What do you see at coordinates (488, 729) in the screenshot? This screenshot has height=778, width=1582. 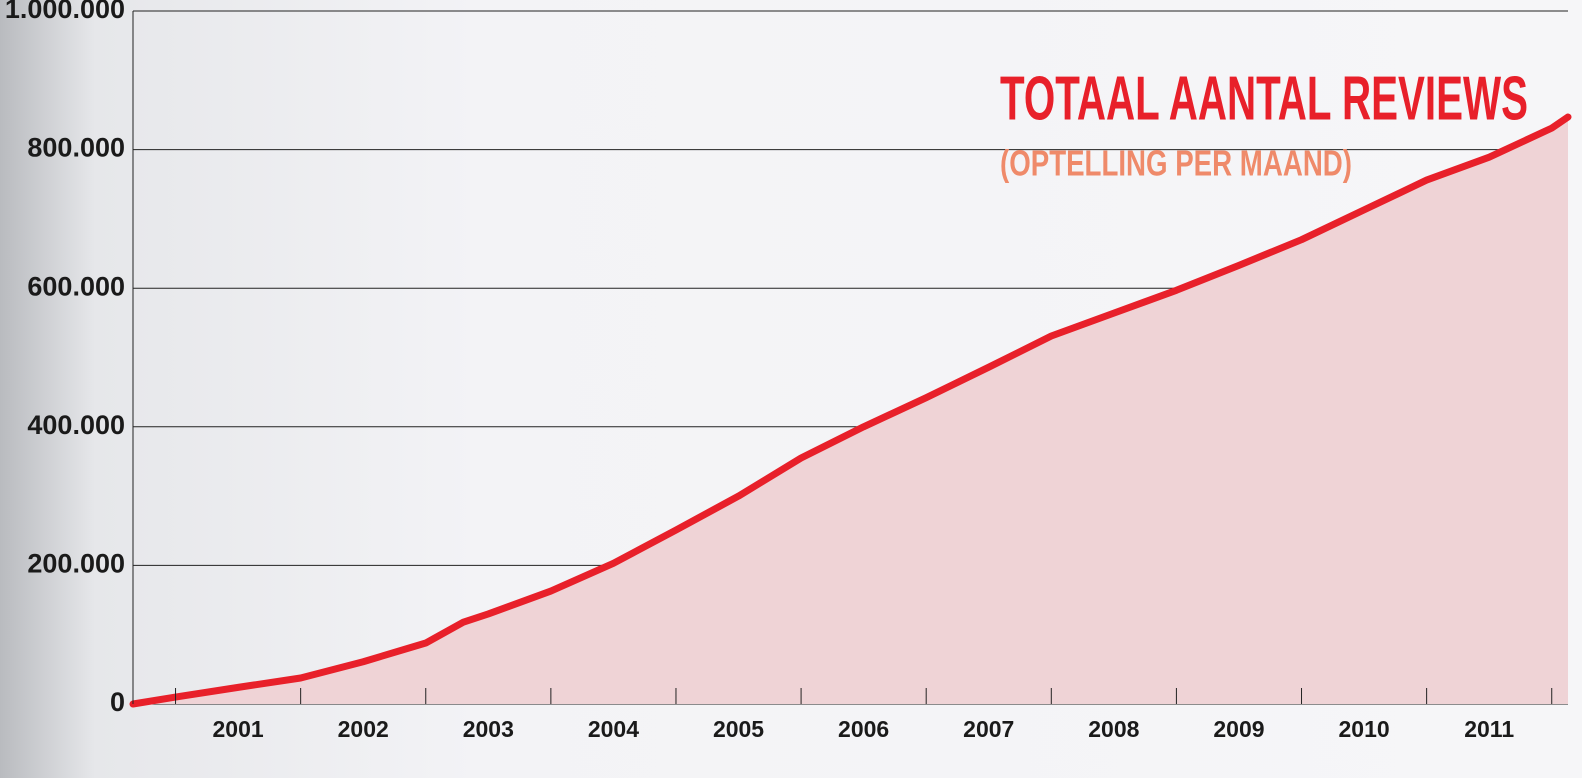 I see `x-tick-label: 2003` at bounding box center [488, 729].